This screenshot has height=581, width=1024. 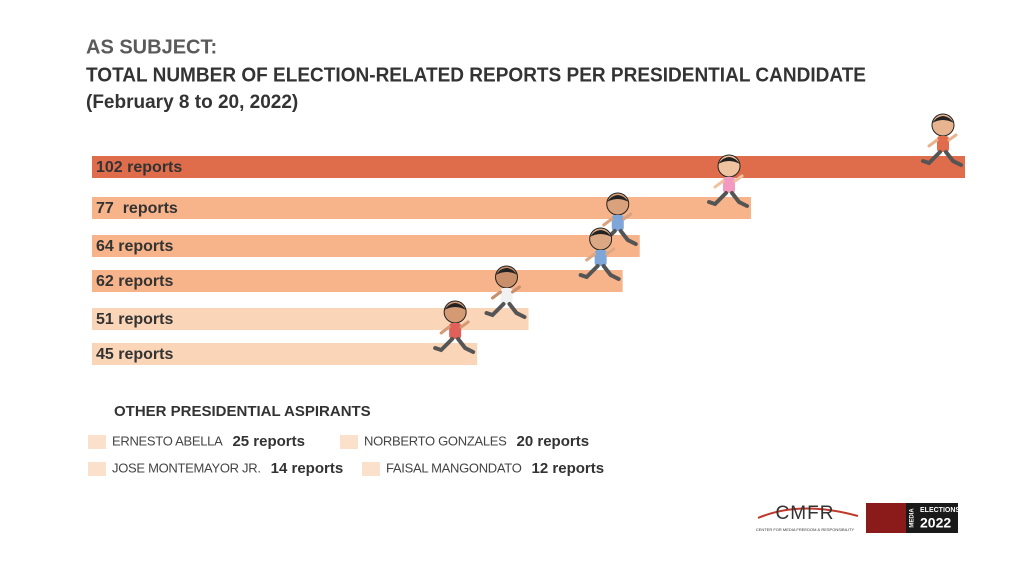 I want to click on elections-logo: MEDIA ELECTIONS 2022, so click(x=913, y=518).